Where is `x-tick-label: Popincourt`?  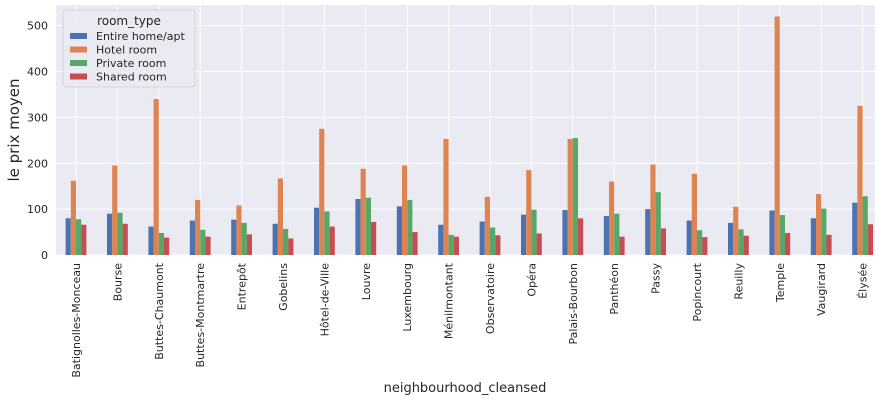
x-tick-label: Popincourt is located at coordinates (697, 291).